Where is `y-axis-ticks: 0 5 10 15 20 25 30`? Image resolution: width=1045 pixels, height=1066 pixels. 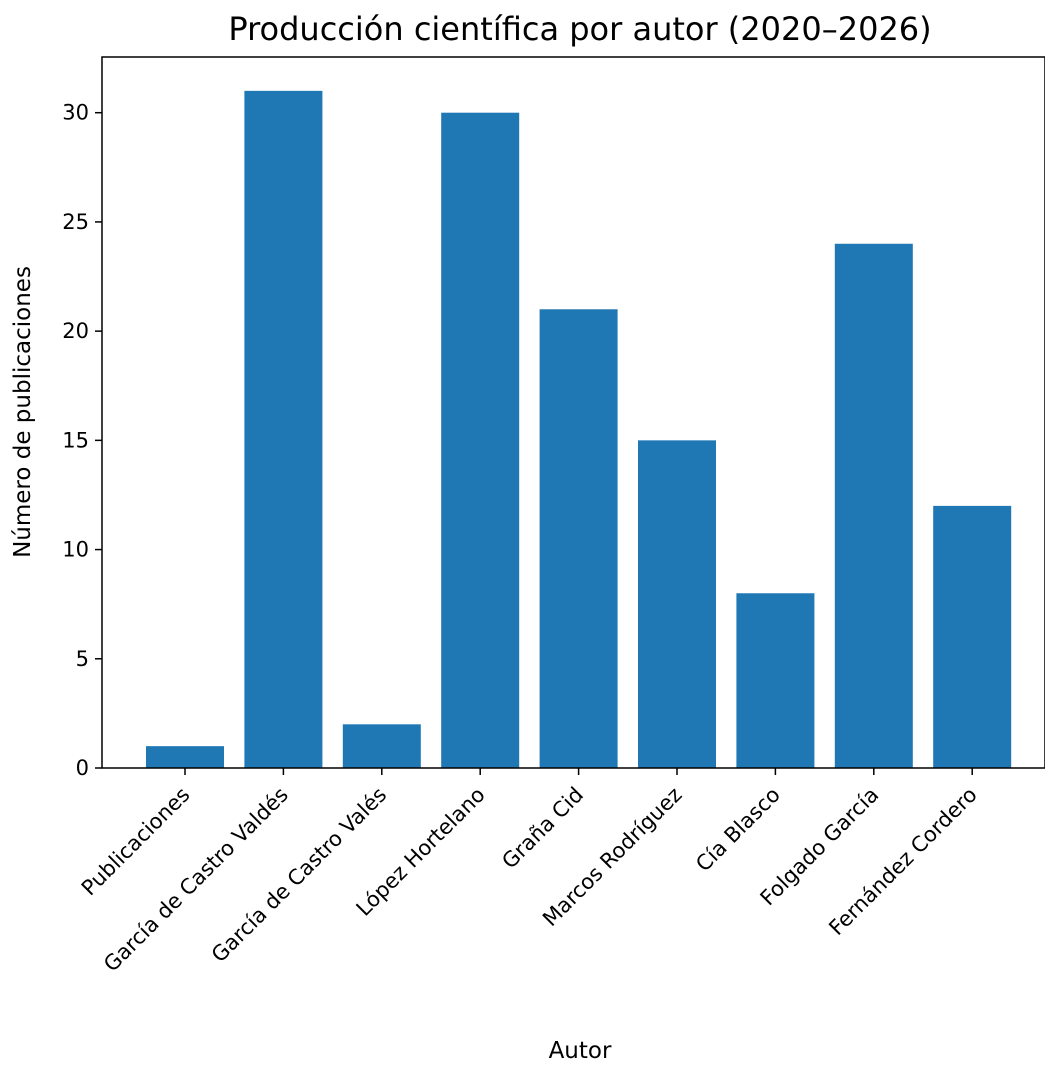 y-axis-ticks: 0 5 10 15 20 25 30 is located at coordinates (82, 440).